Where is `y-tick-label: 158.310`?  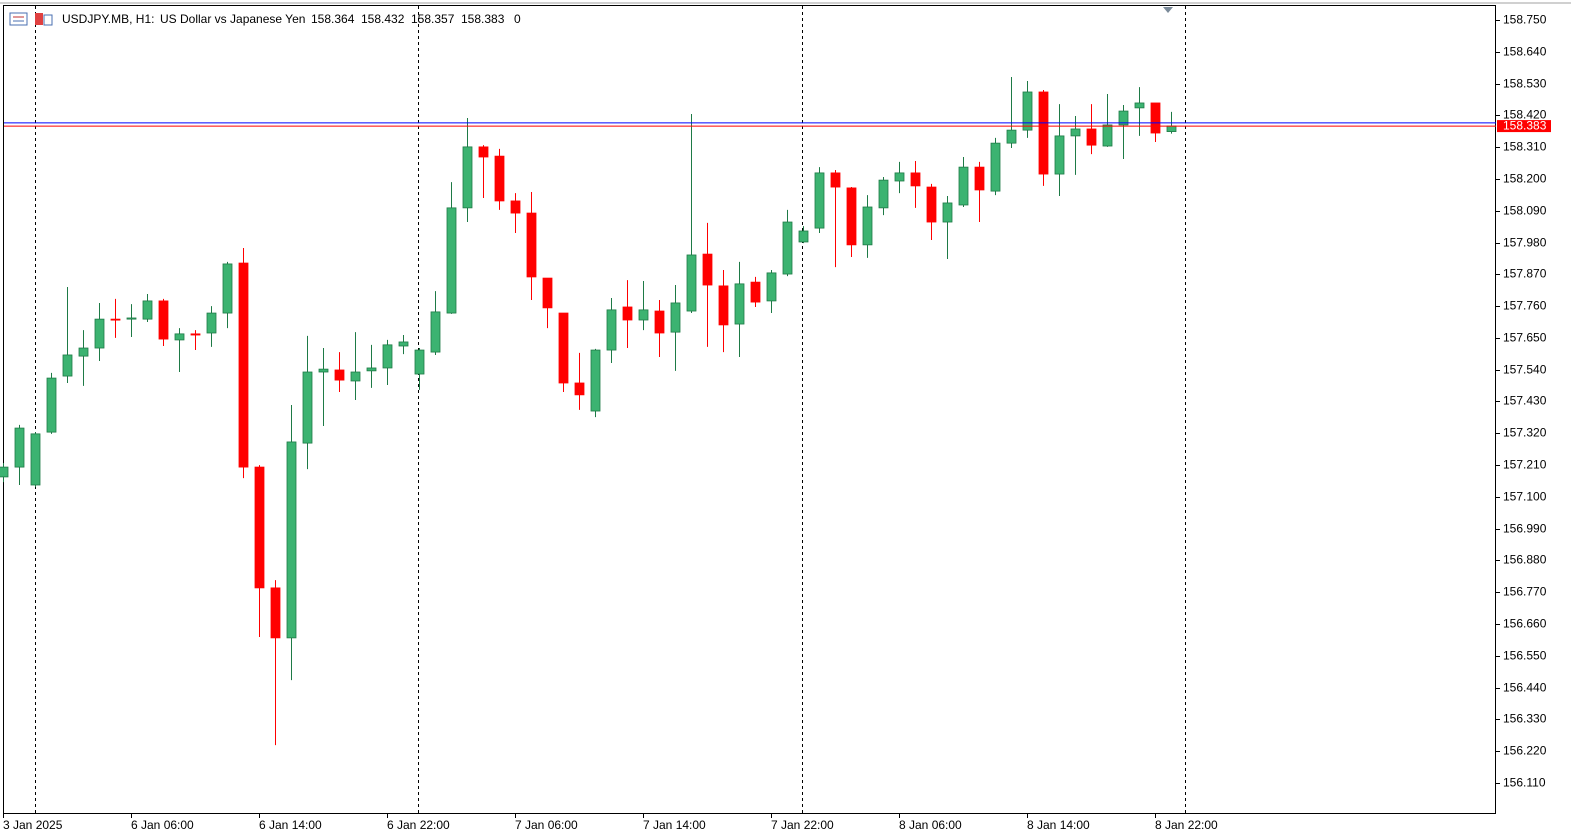
y-tick-label: 158.310 is located at coordinates (1525, 147).